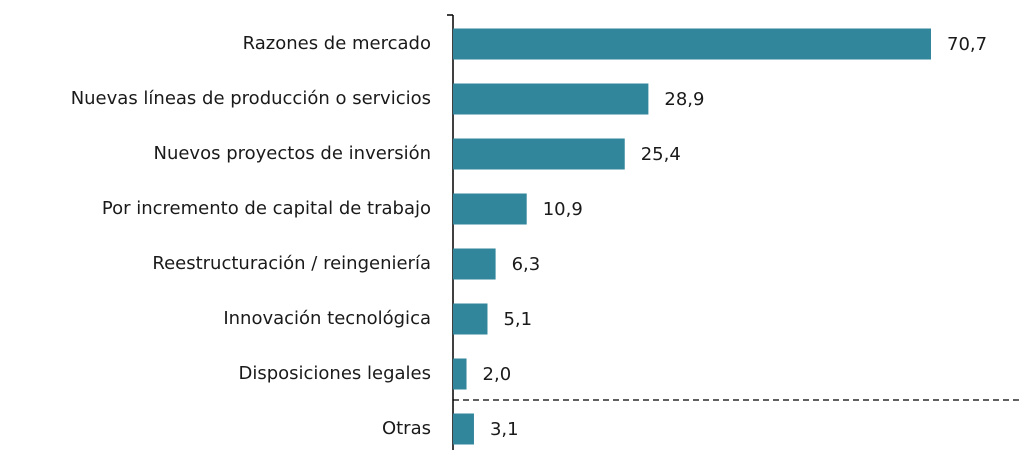 The width and height of the screenshot is (1020, 450). I want to click on category-label: Nuevas líneas de producción o servicios, so click(251, 98).